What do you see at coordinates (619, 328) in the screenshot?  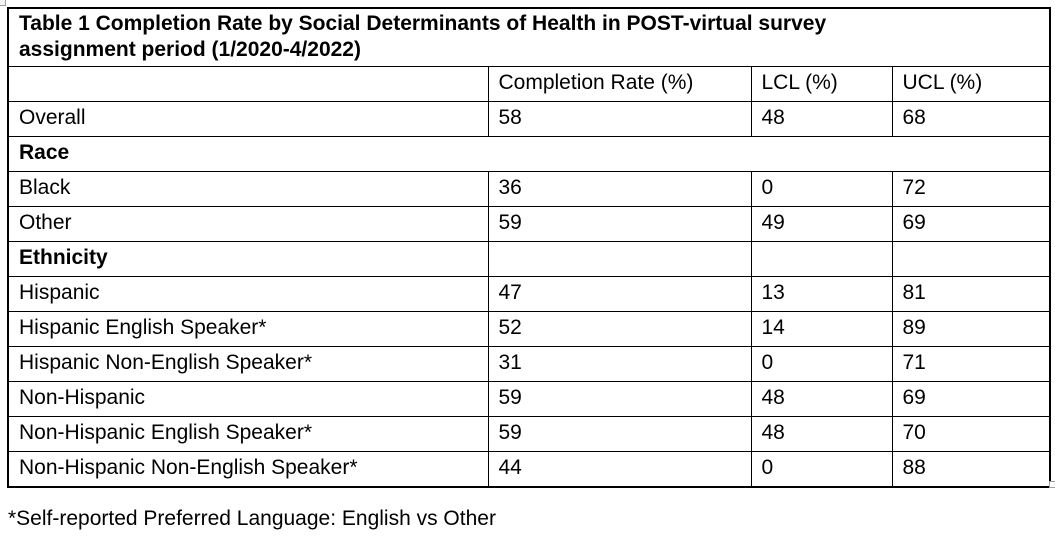 I see `completion-rate-value: 52` at bounding box center [619, 328].